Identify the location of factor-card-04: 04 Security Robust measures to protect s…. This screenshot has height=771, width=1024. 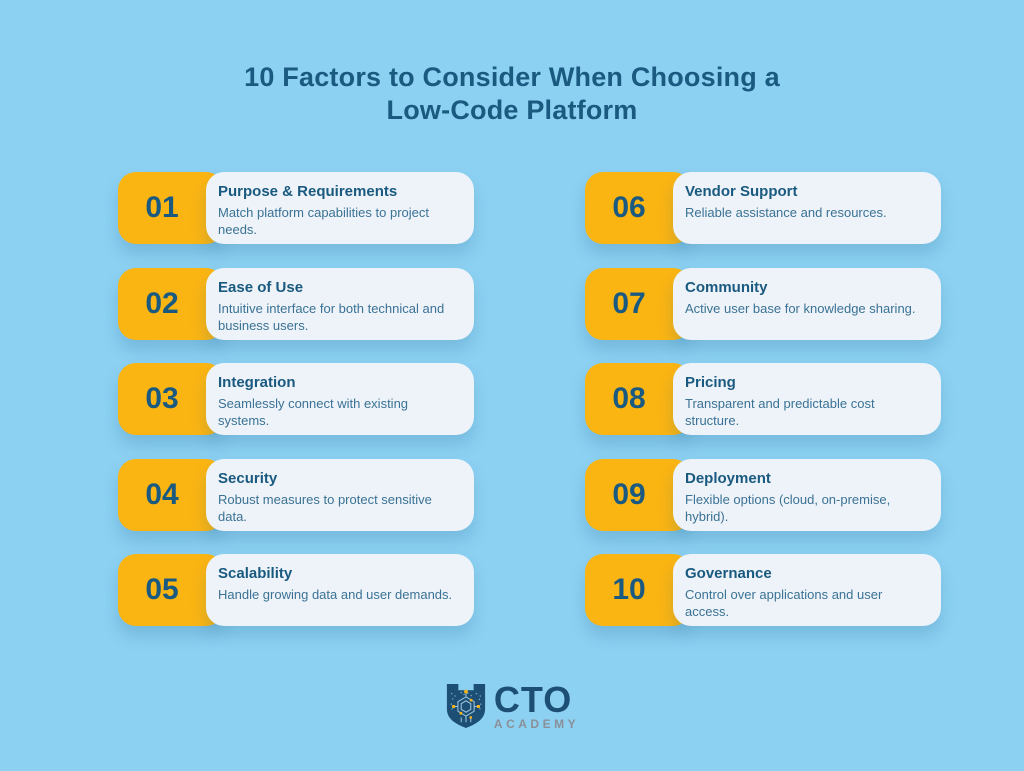
(296, 494).